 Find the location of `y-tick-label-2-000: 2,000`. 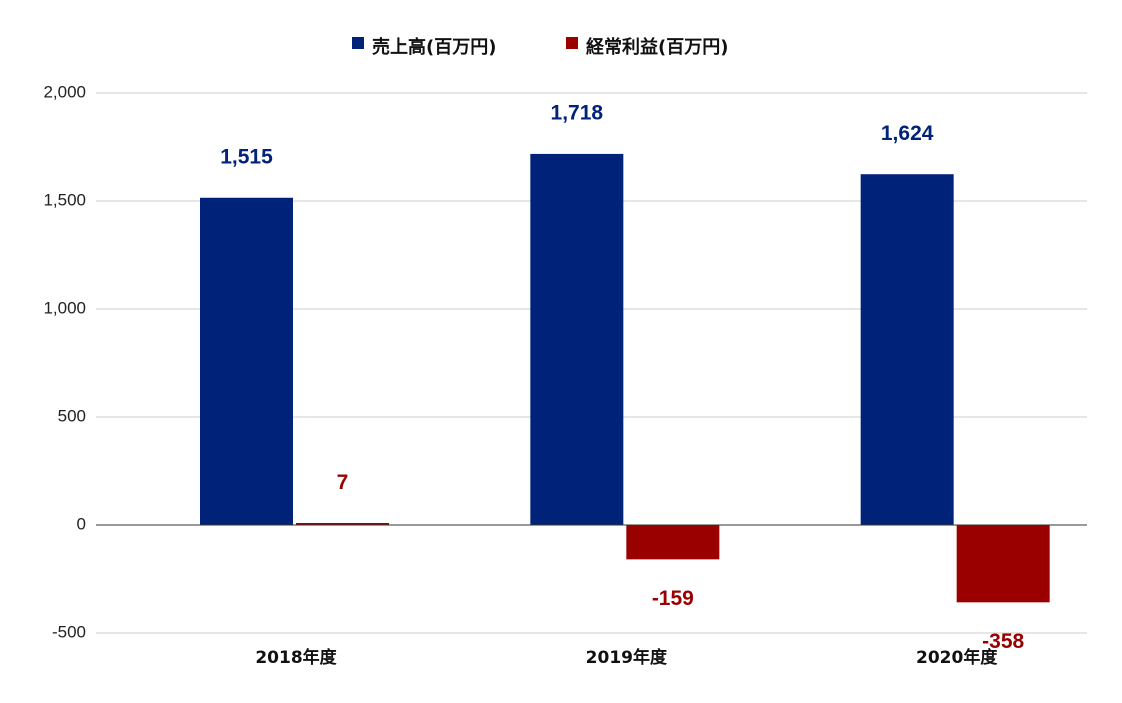

y-tick-label-2-000: 2,000 is located at coordinates (64, 91).